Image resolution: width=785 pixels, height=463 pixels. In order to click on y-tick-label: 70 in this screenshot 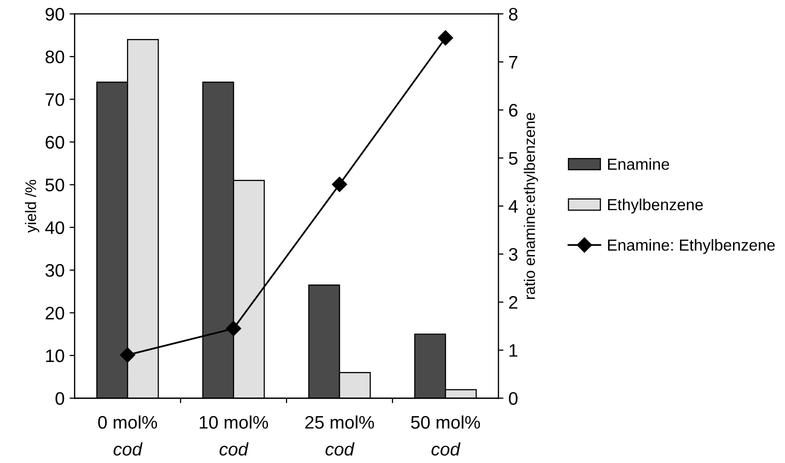, I will do `click(55, 99)`.